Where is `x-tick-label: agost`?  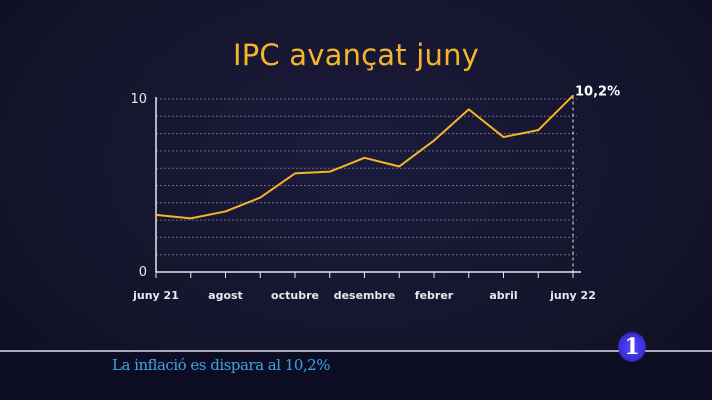 x-tick-label: agost is located at coordinates (225, 295).